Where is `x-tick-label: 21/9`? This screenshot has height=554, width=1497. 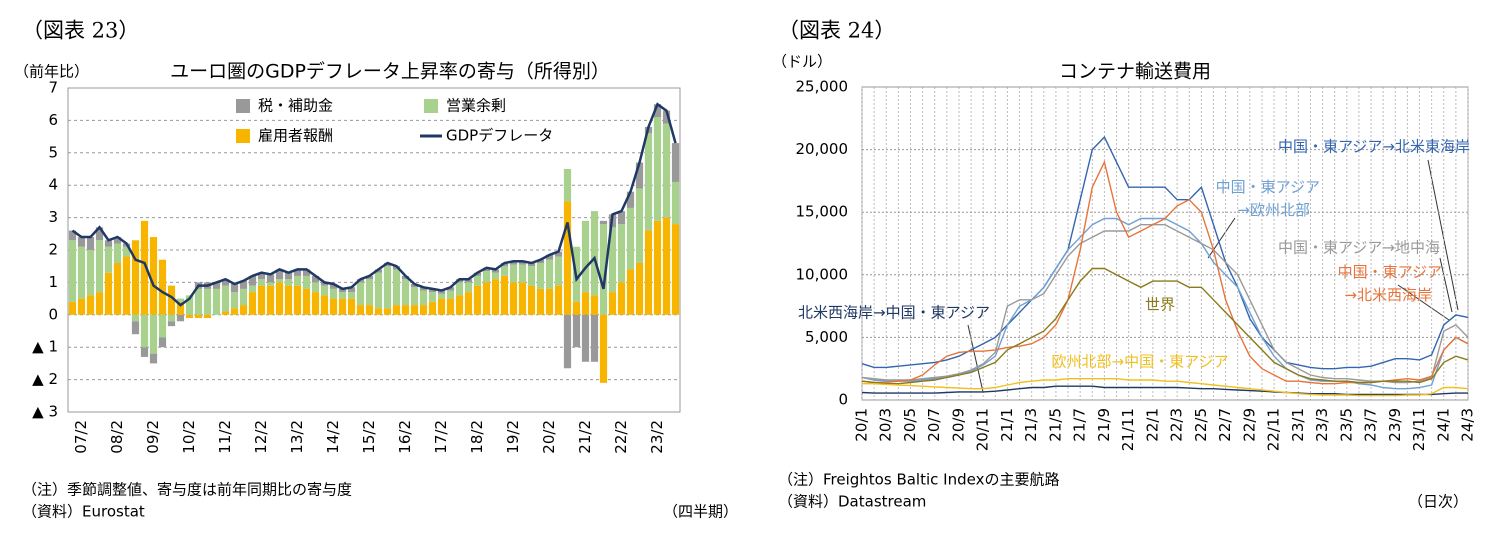 x-tick-label: 21/9 is located at coordinates (1104, 425).